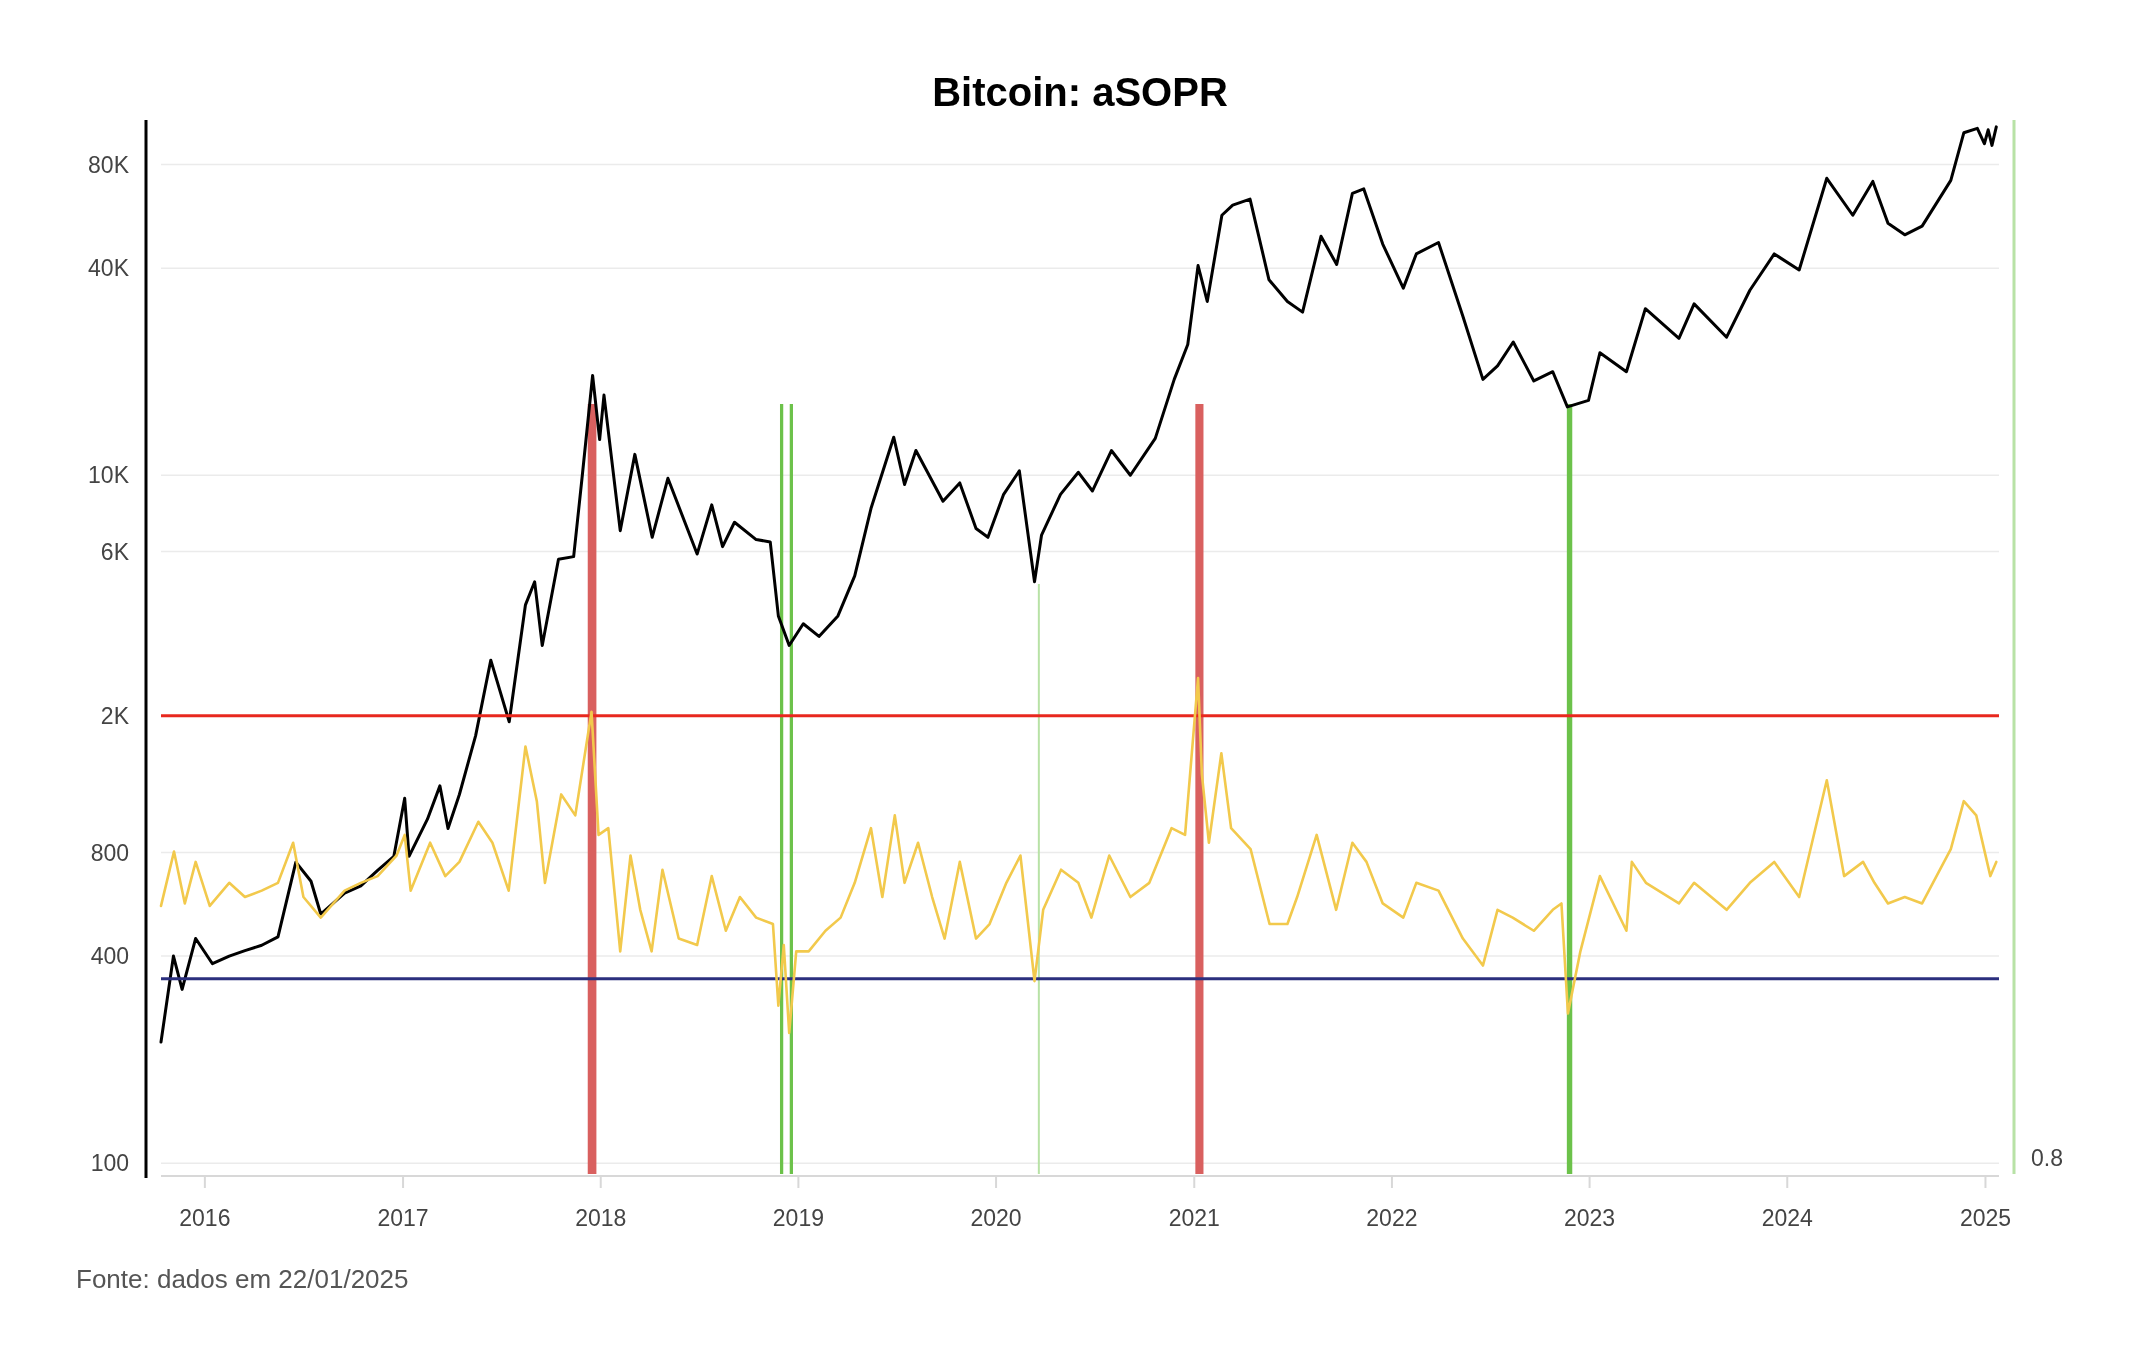 The width and height of the screenshot is (2144, 1350). What do you see at coordinates (798, 1218) in the screenshot?
I see `x-tick-label: 2019` at bounding box center [798, 1218].